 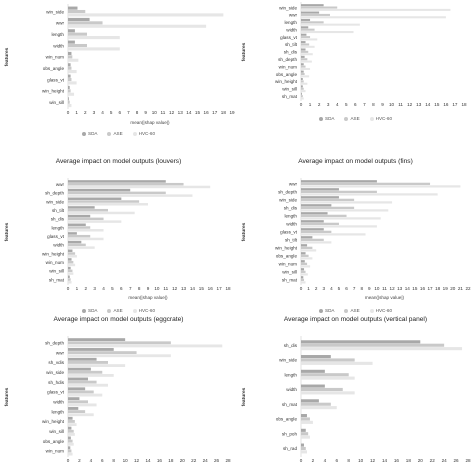 What do you see at coordinates (371, 118) in the screenshot?
I see `legend-swatch` at bounding box center [371, 118].